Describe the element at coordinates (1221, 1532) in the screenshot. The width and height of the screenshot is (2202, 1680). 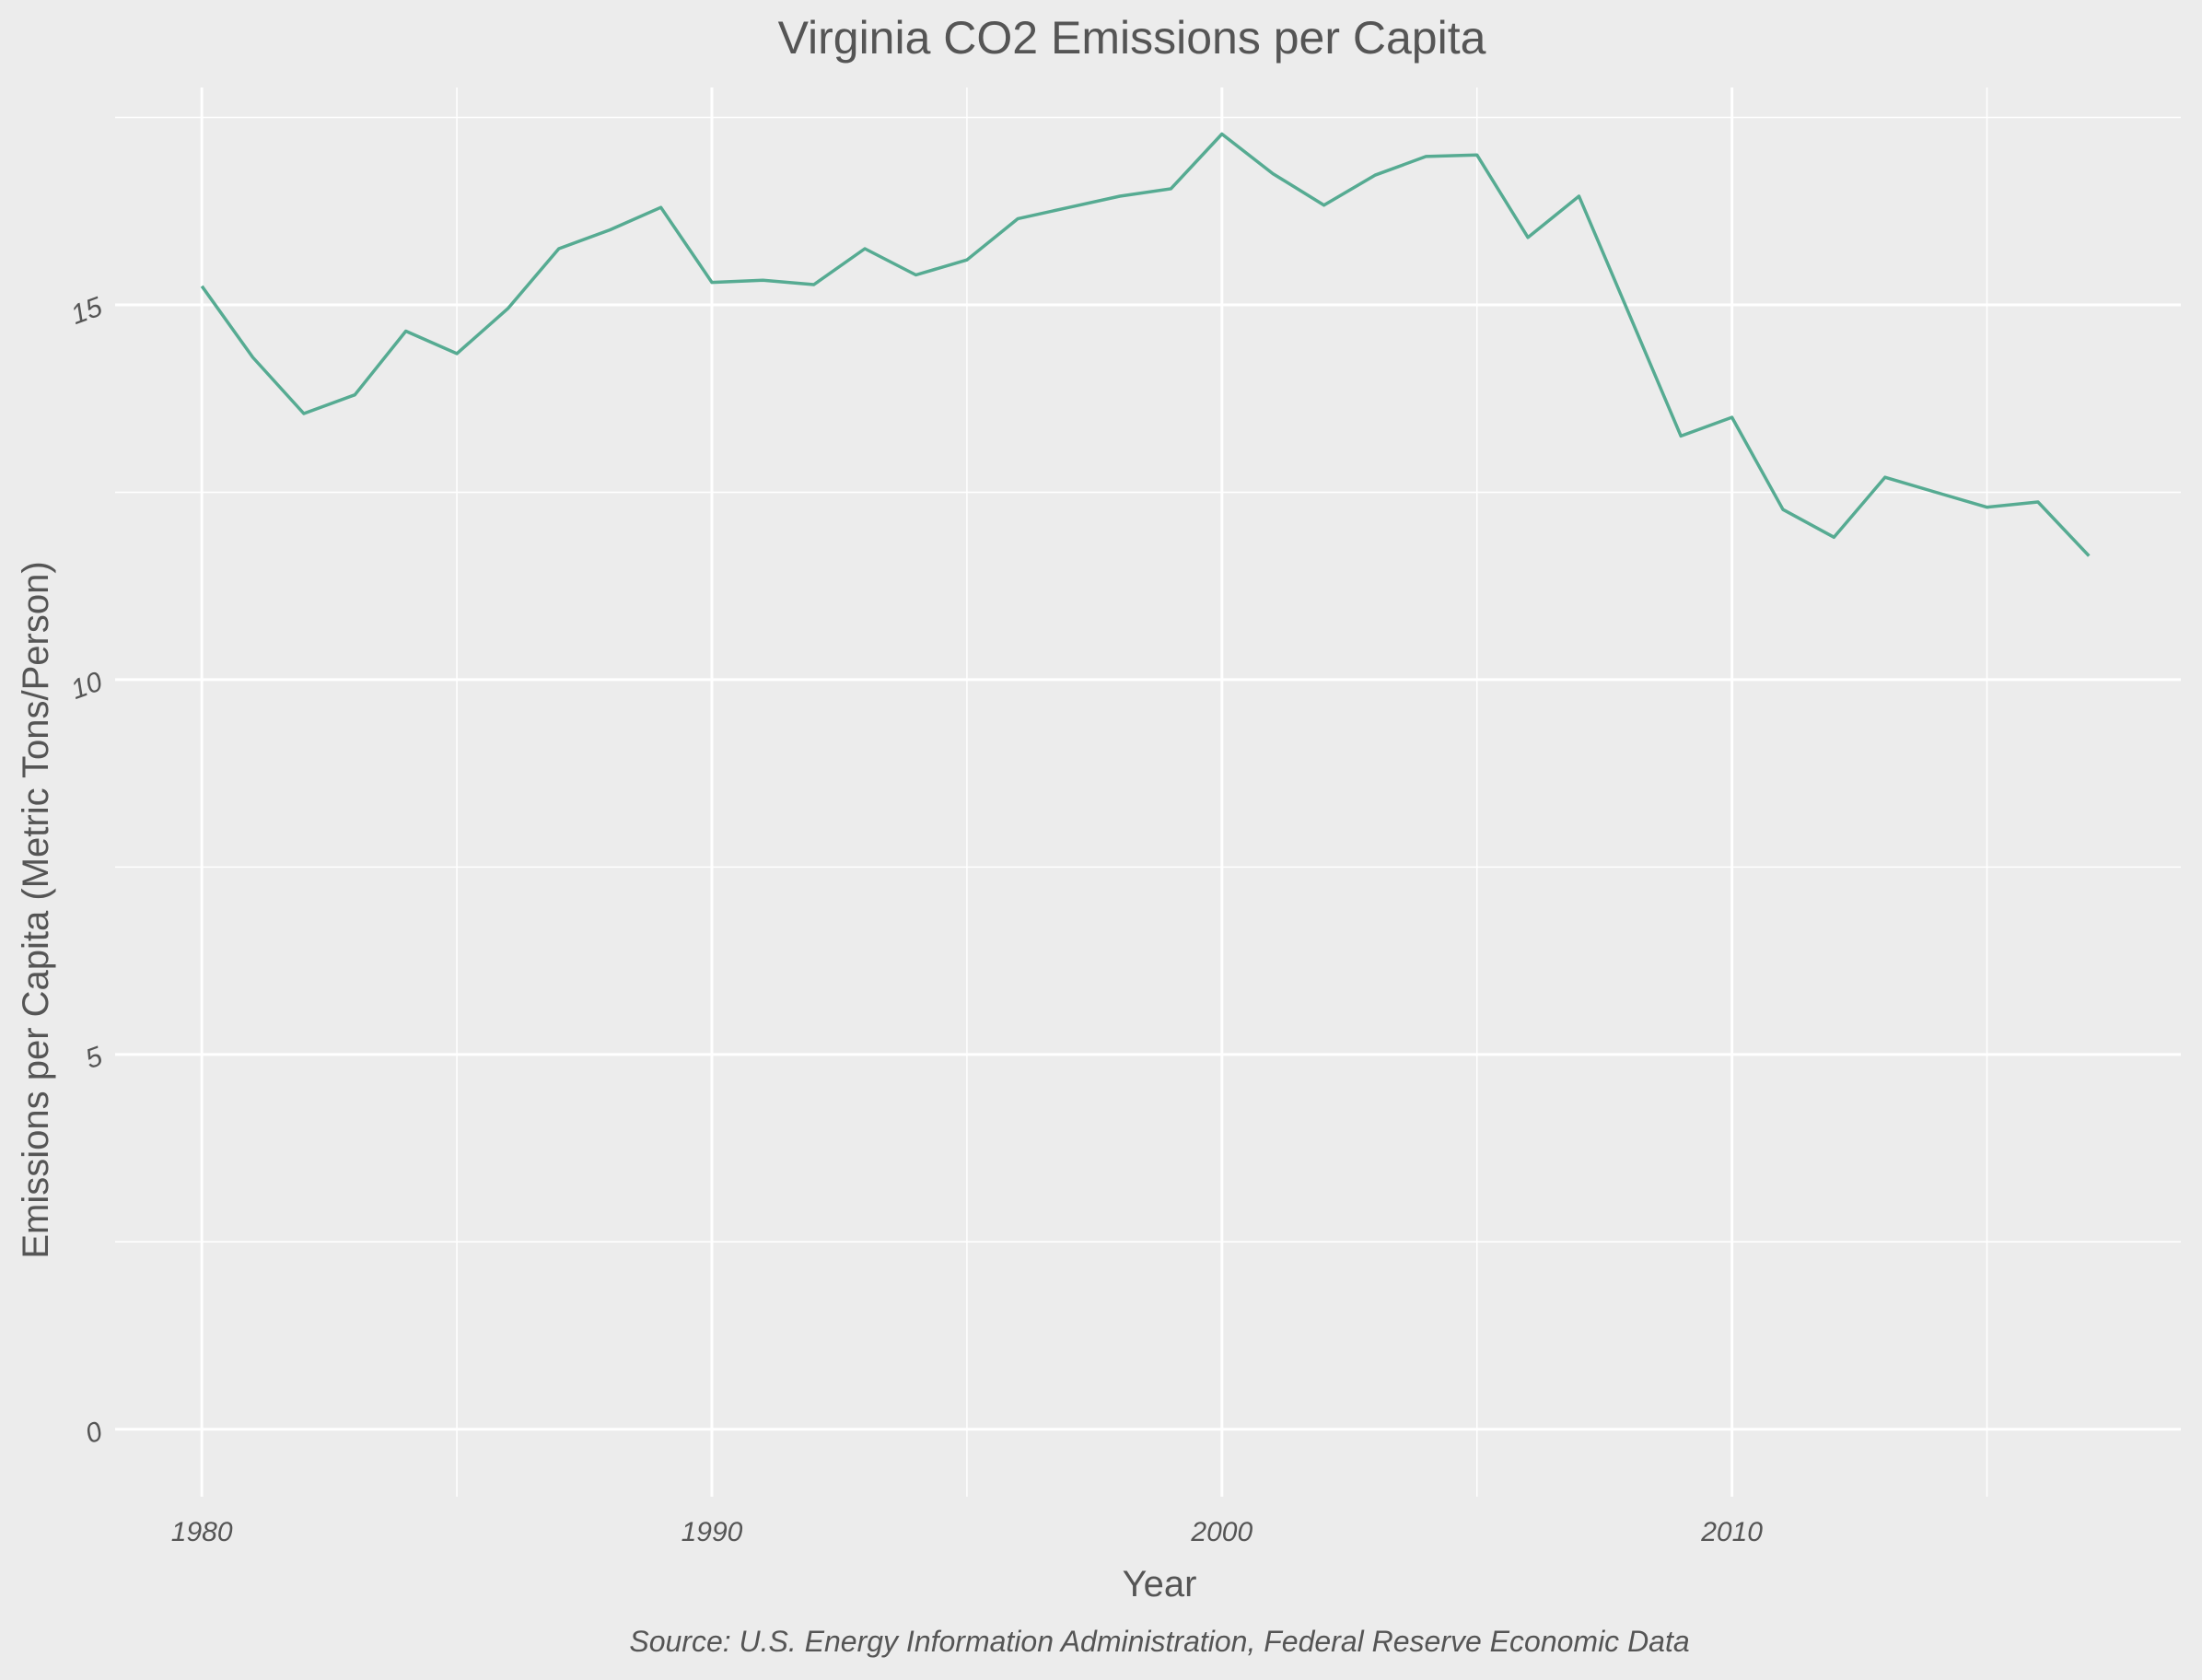
I see `x-tick-label: 2000` at that location.